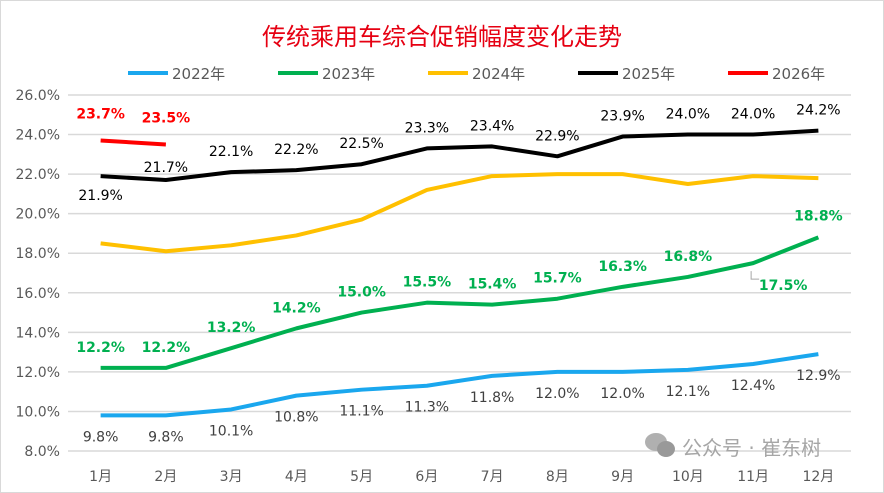 The height and width of the screenshot is (493, 884). What do you see at coordinates (166, 168) in the screenshot?
I see `data-label: 21.7%` at bounding box center [166, 168].